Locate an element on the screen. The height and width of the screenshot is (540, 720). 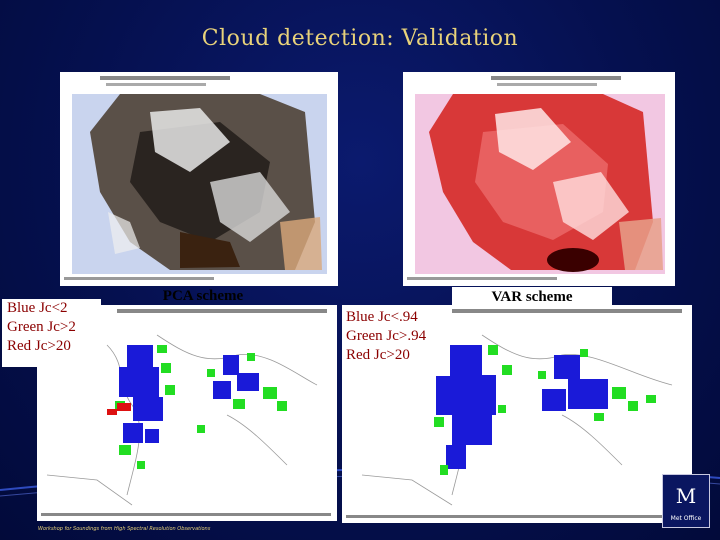
pca-threshold-legend: Blue Jc<2 Green Jc>2 Red Jc>20 is located at coordinates (51, 333).